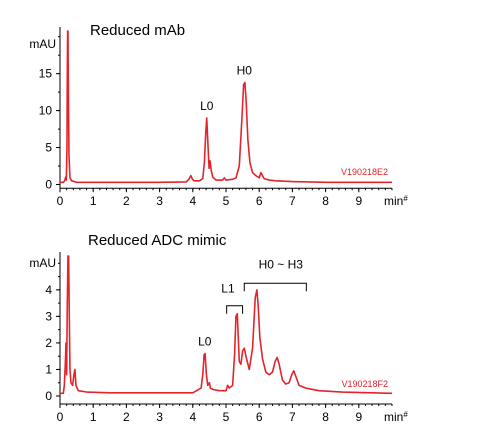 This screenshot has height=446, width=489. Describe the element at coordinates (245, 71) in the screenshot. I see `peak-label: H0` at that location.